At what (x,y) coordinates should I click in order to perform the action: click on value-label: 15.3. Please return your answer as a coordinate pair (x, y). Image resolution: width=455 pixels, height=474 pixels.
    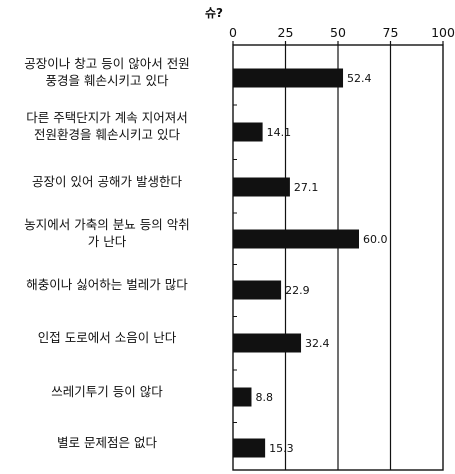
    Looking at the image, I should click on (281, 448).